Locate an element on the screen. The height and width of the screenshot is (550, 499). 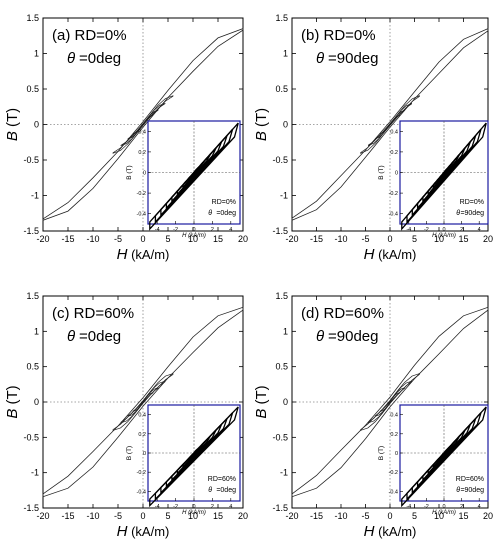
inset-theta-symbol: θ is located at coordinates (210, 213).